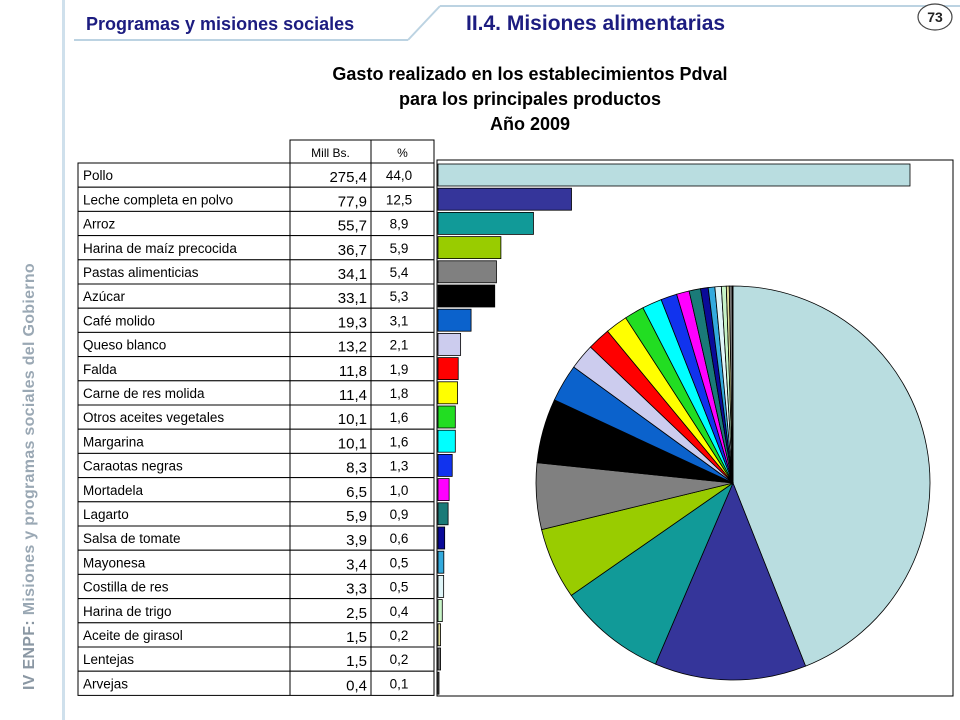  Describe the element at coordinates (441, 586) in the screenshot. I see `bar-costilla-de-res` at that location.